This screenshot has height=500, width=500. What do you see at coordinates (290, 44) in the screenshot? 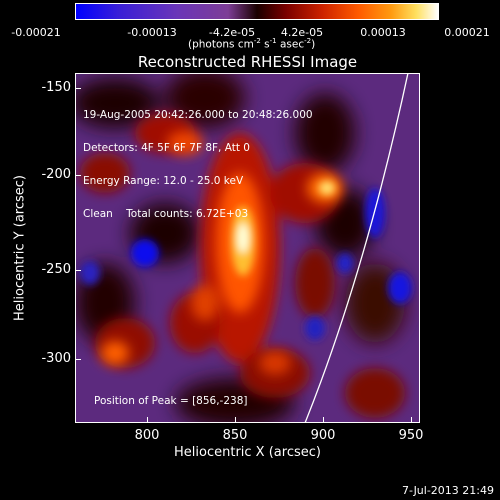
I see `units-text: asec` at bounding box center [290, 44].